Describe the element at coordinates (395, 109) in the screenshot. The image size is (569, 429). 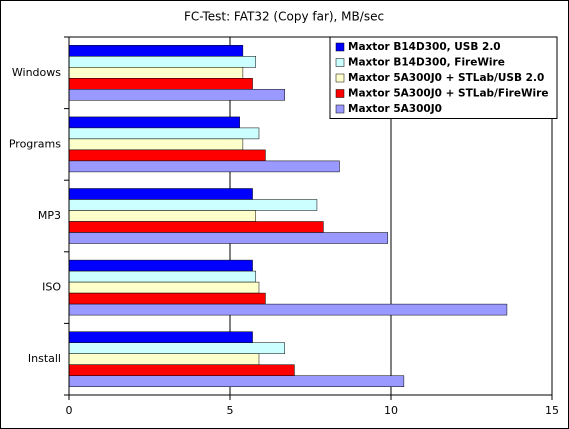
I see `legend-label: Maxtor 5A300J0` at that location.